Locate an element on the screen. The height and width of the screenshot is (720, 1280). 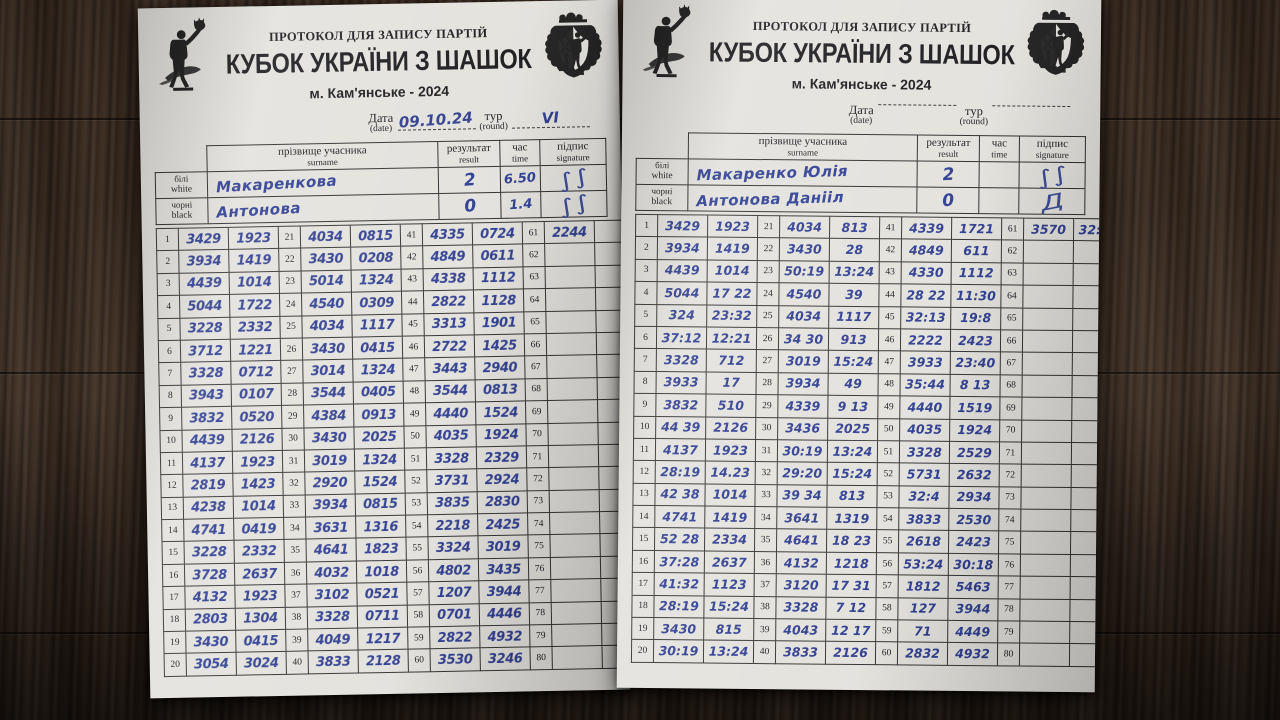
move-white: 3631 is located at coordinates (330, 528).